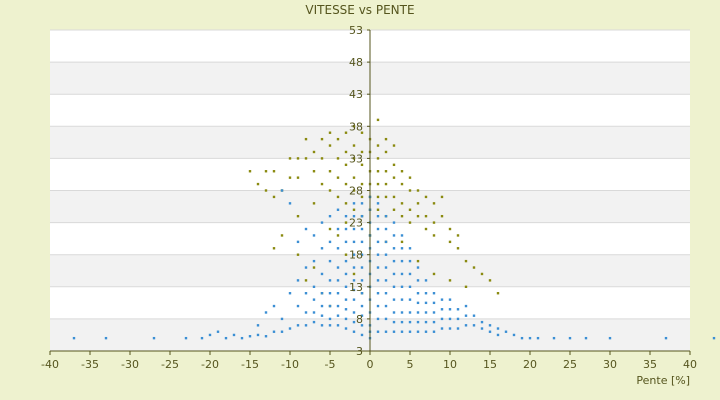 This screenshot has width=720, height=400. Describe the element at coordinates (330, 364) in the screenshot. I see `x-tick-label: -5` at that location.